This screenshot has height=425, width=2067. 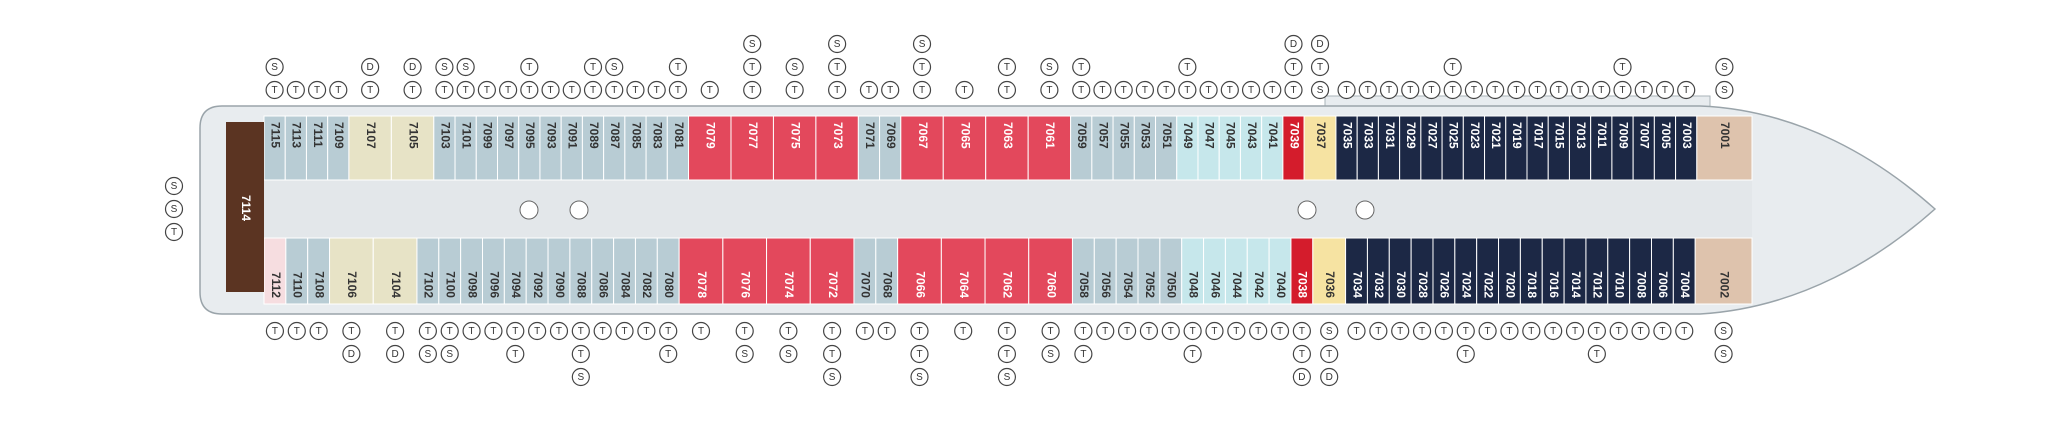 What do you see at coordinates (1172, 284) in the screenshot?
I see `cabin-number: 7050` at bounding box center [1172, 284].